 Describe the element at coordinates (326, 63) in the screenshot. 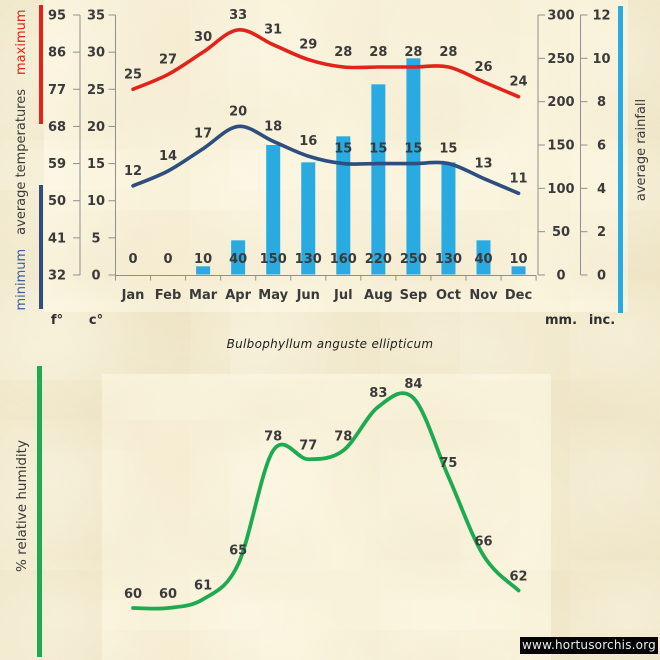

I see `max-temp-curve` at that location.